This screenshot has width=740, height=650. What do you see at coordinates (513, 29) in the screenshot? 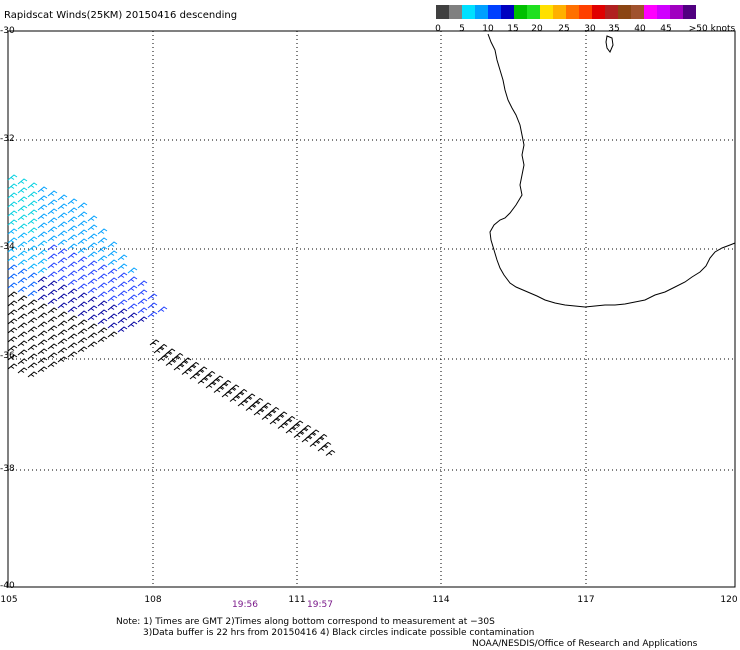
I see `legend-label: 15` at bounding box center [513, 29].